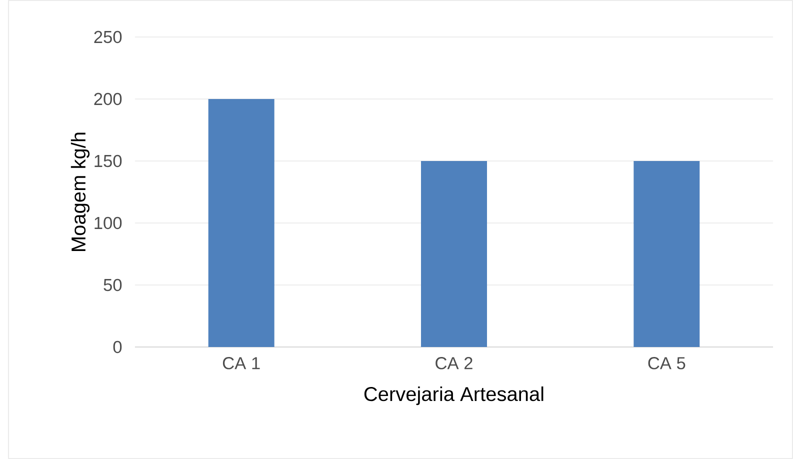 The image size is (793, 459). What do you see at coordinates (108, 99) in the screenshot?
I see `y-tick-label: 200` at bounding box center [108, 99].